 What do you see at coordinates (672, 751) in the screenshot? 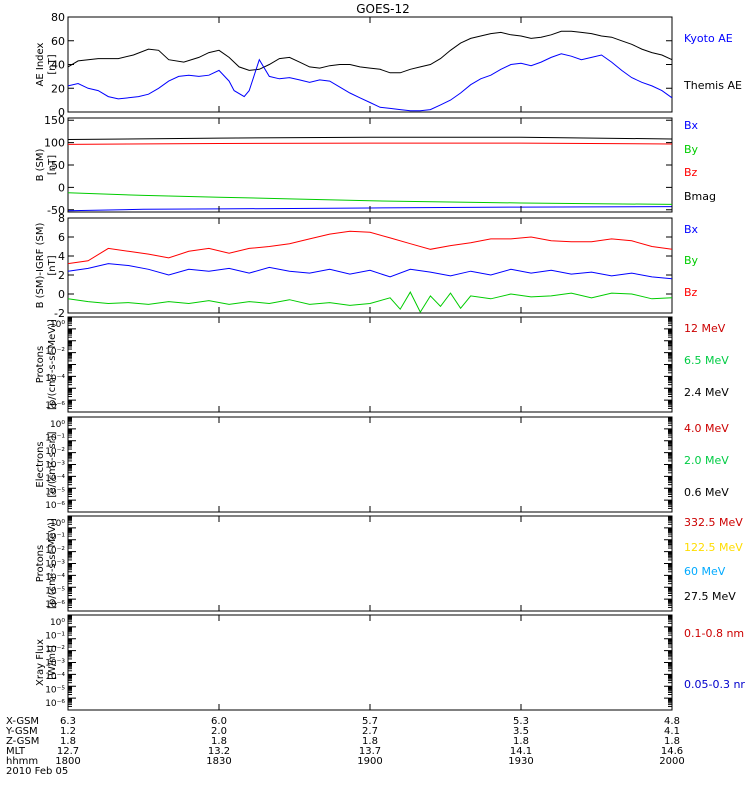
I see `x-row-value-mlt: 14.6` at bounding box center [672, 751].